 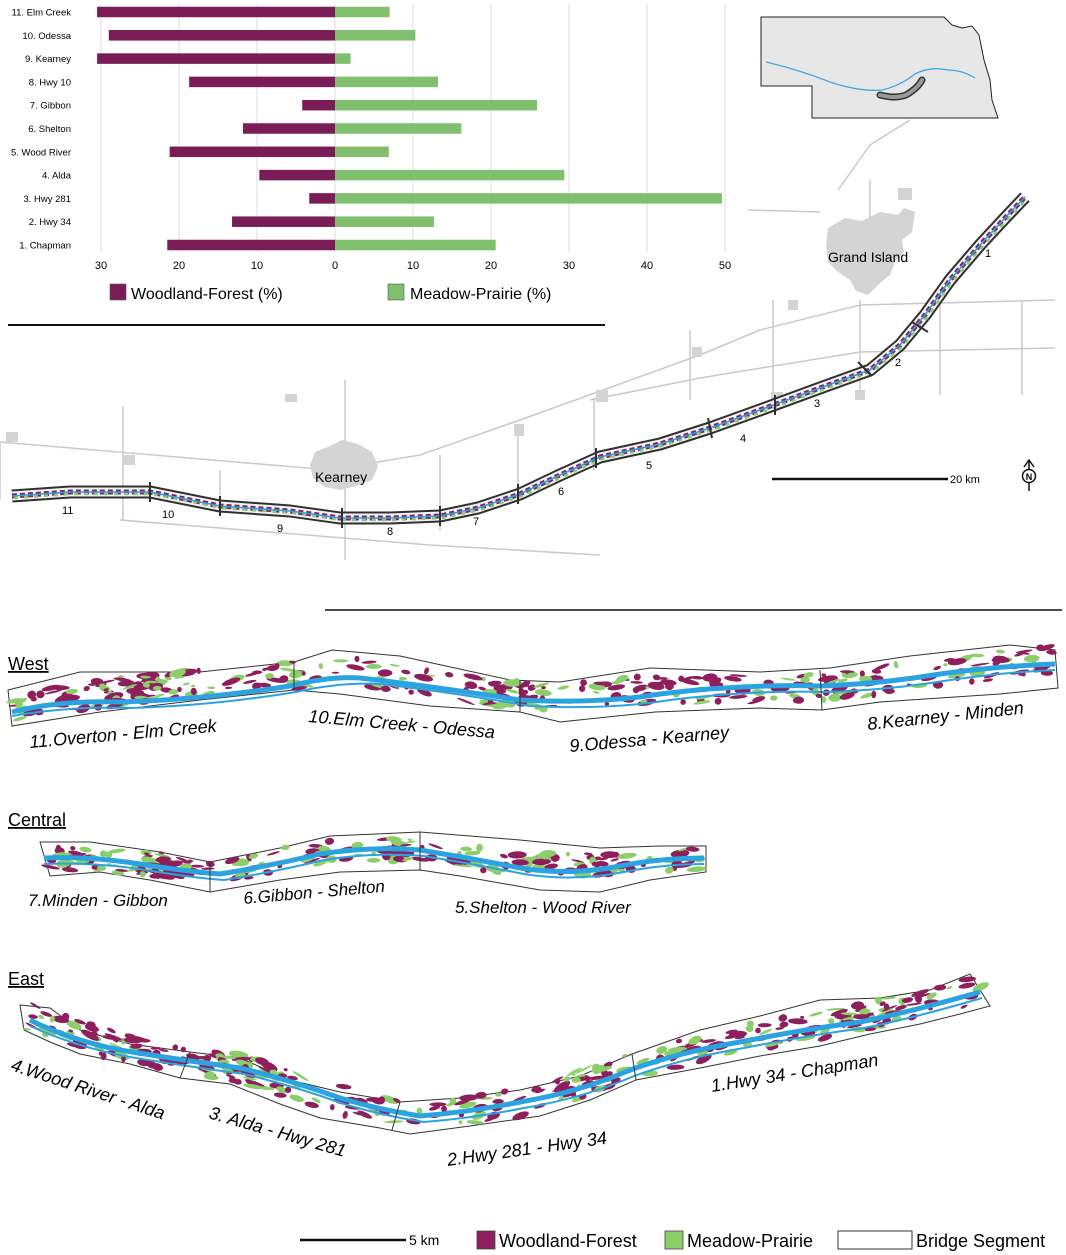 What do you see at coordinates (424, 1240) in the screenshot?
I see `scale-label-5km: 5 km` at bounding box center [424, 1240].